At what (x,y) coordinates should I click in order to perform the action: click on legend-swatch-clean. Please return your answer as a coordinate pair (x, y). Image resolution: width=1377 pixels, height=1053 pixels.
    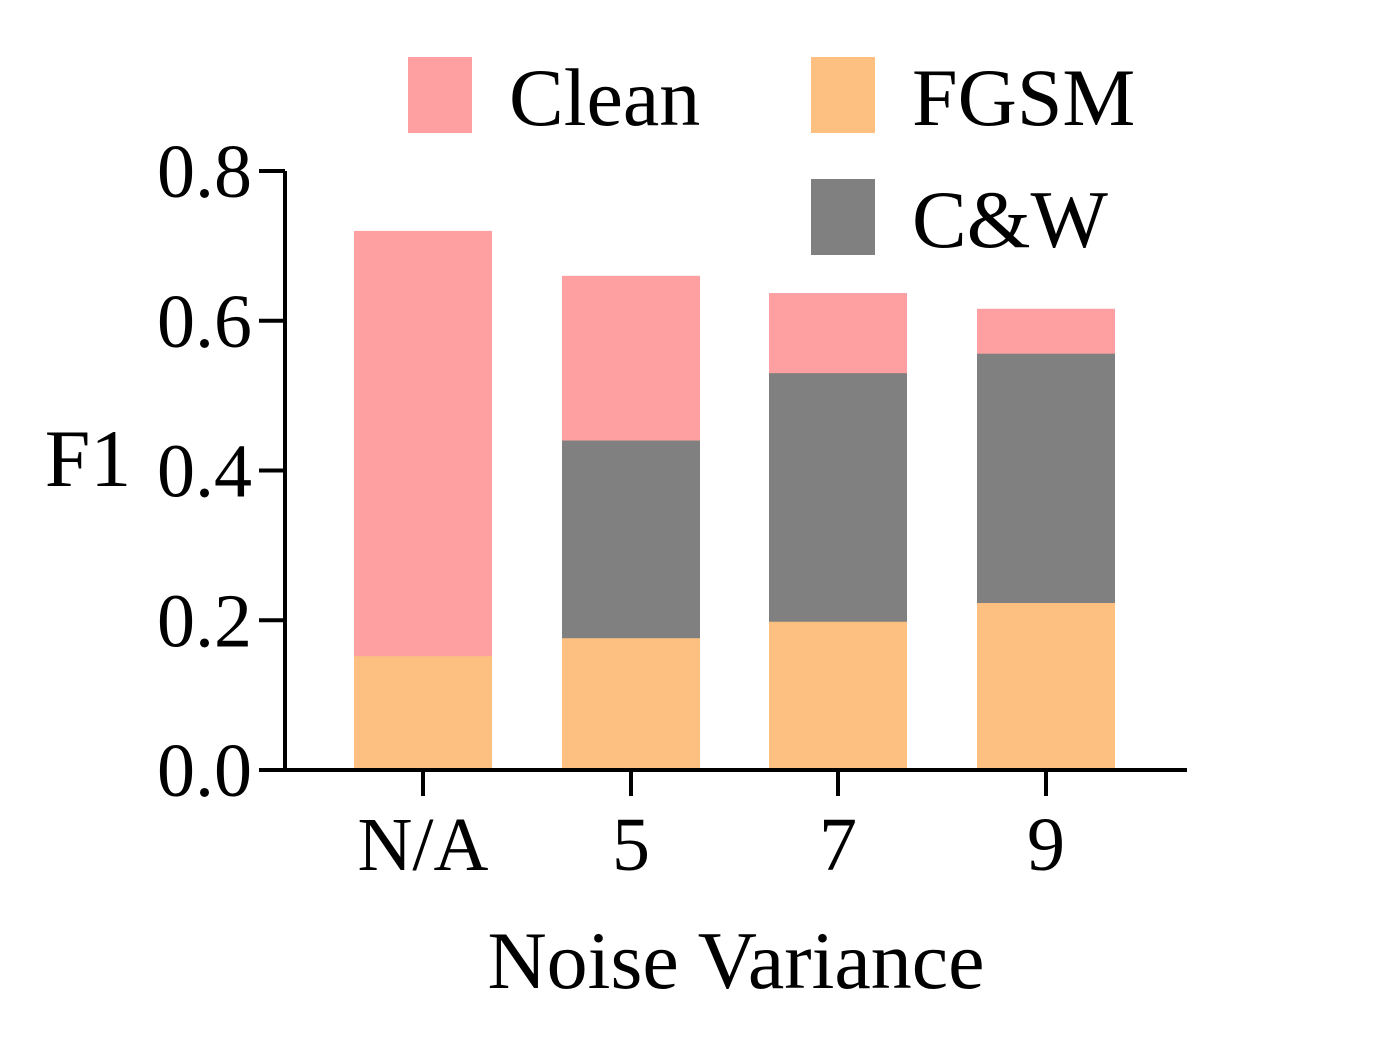
    Looking at the image, I should click on (440, 95).